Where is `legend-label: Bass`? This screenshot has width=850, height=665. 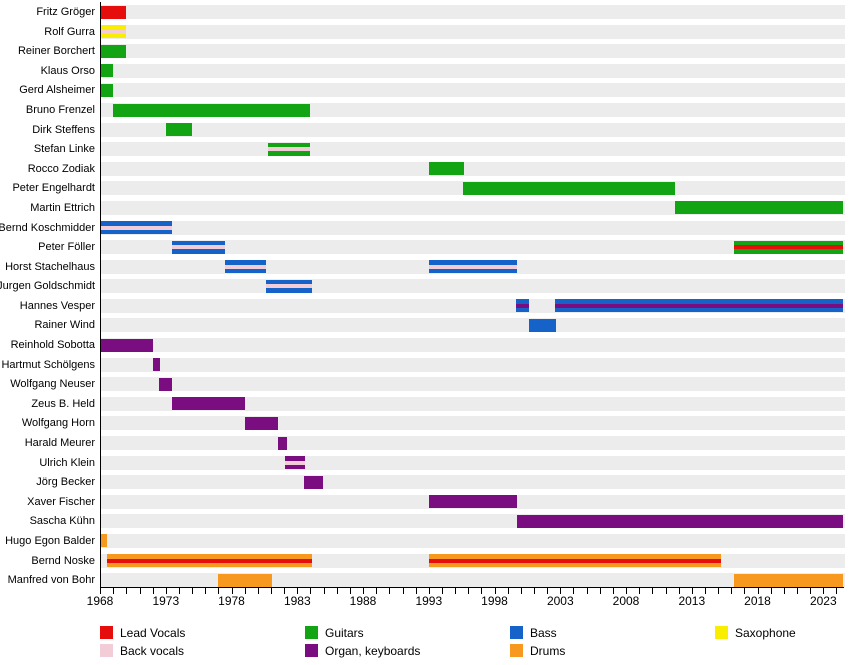 legend-label: Bass is located at coordinates (543, 633).